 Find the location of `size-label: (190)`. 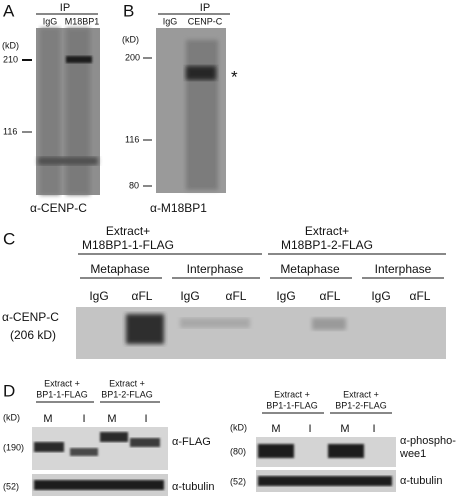

size-label: (190) is located at coordinates (13, 447).